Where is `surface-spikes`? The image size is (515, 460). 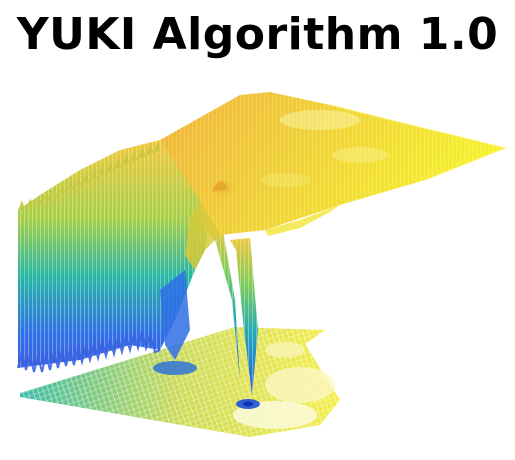
surface-spikes is located at coordinates (209, 310).